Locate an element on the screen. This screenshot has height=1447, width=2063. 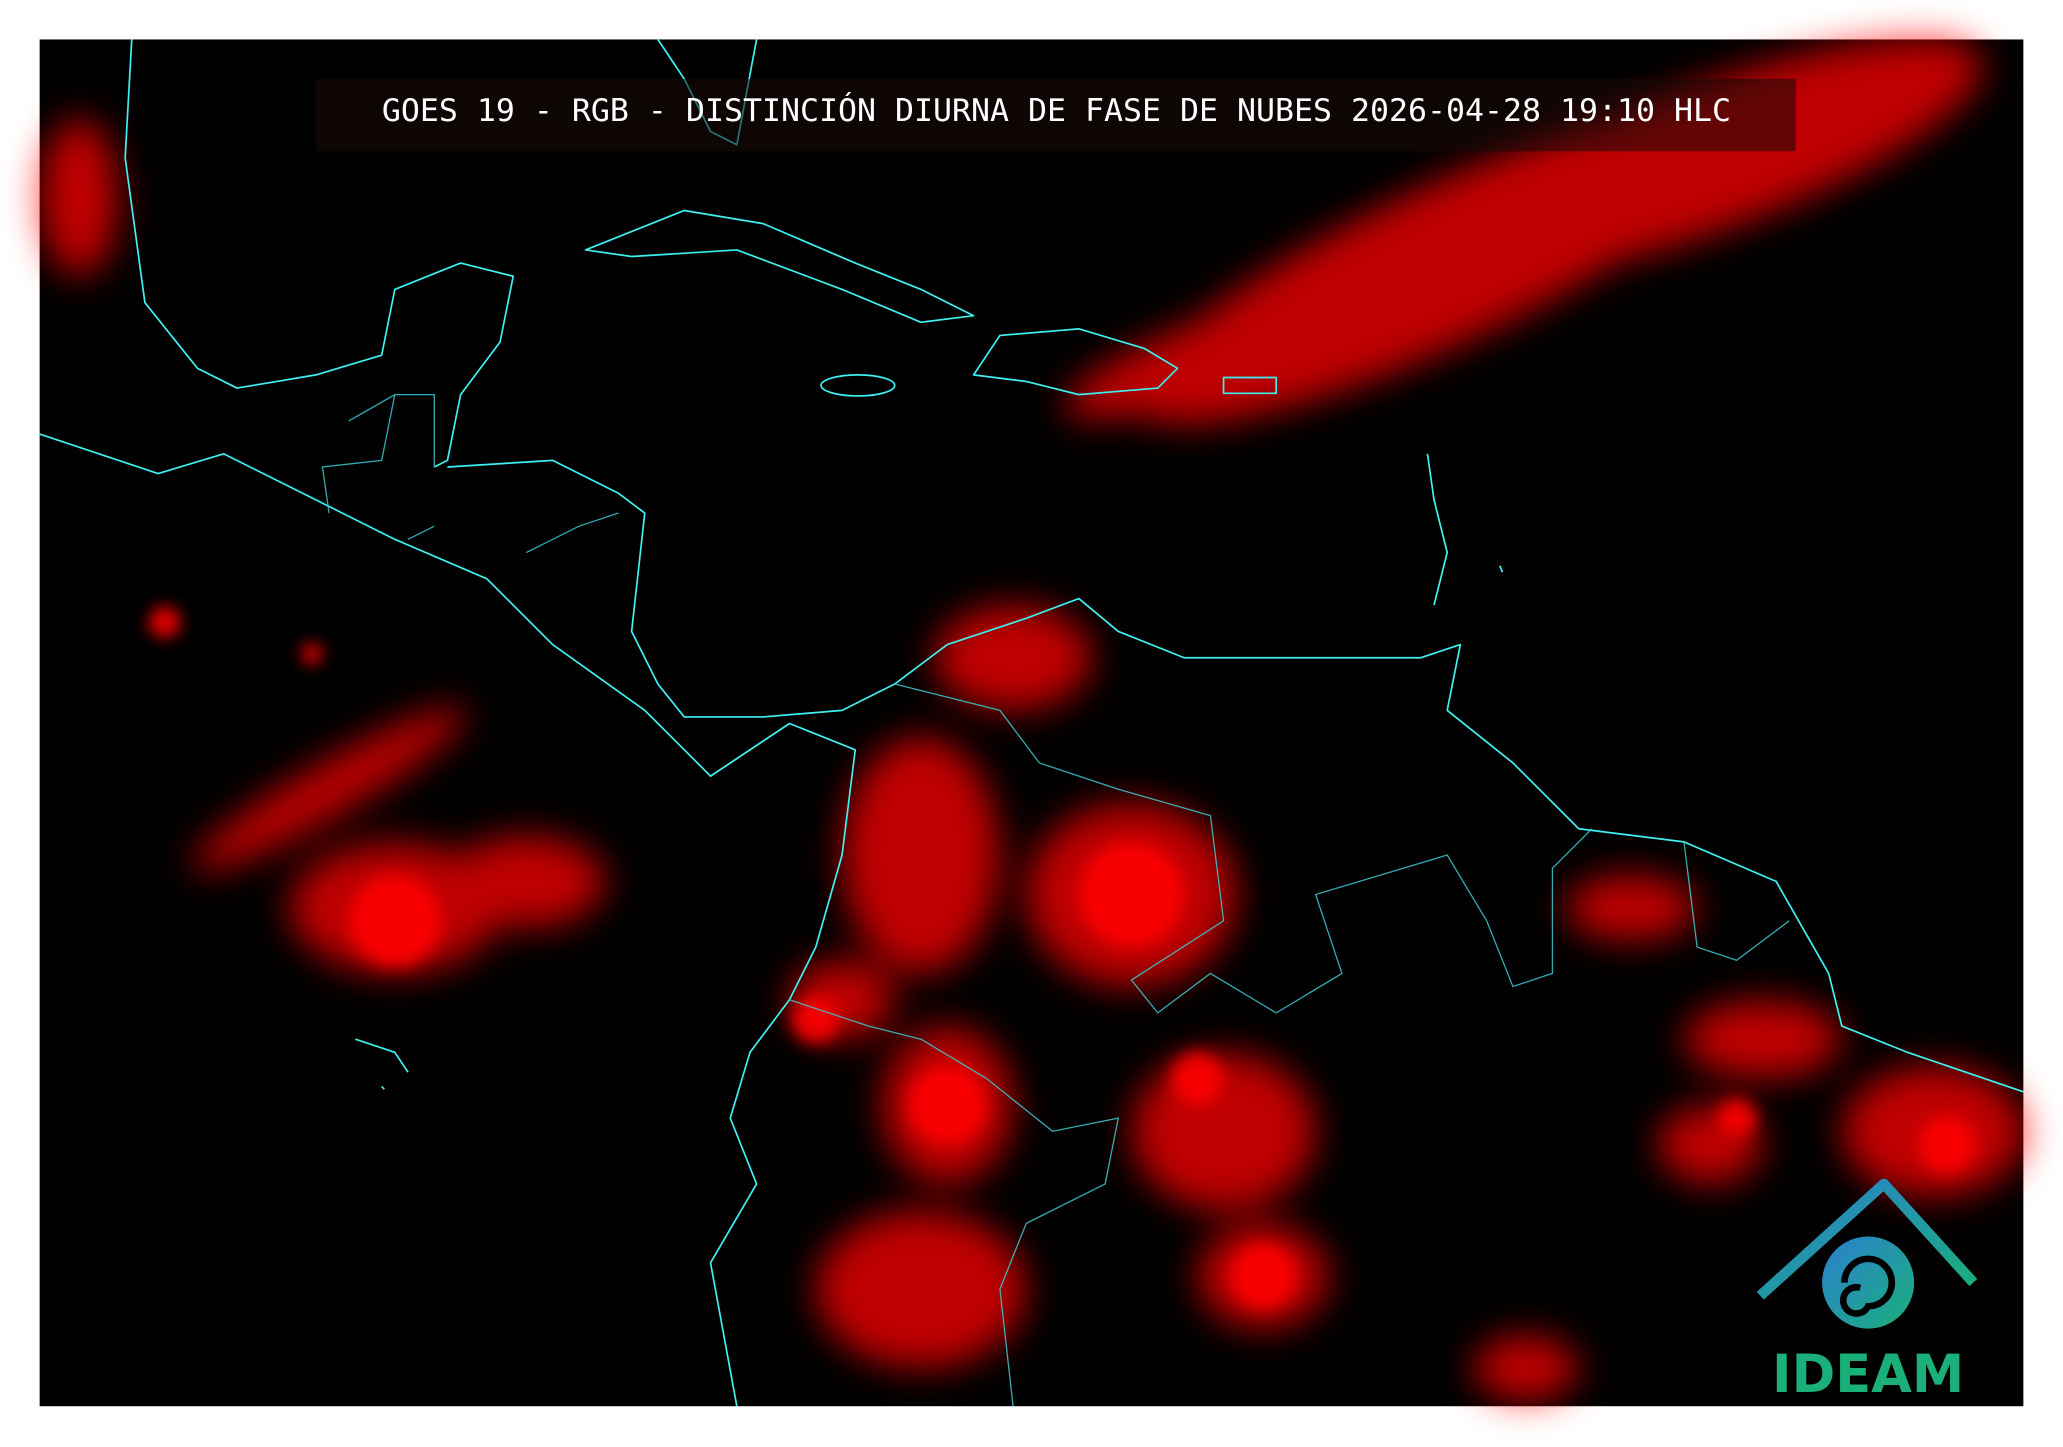
title-box is located at coordinates (1055, 115).